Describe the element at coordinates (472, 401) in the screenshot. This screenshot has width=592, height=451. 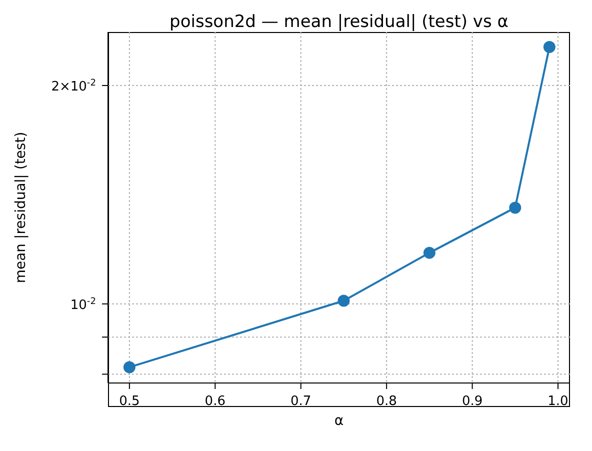
I see `x-tick-label: 0.9` at that location.